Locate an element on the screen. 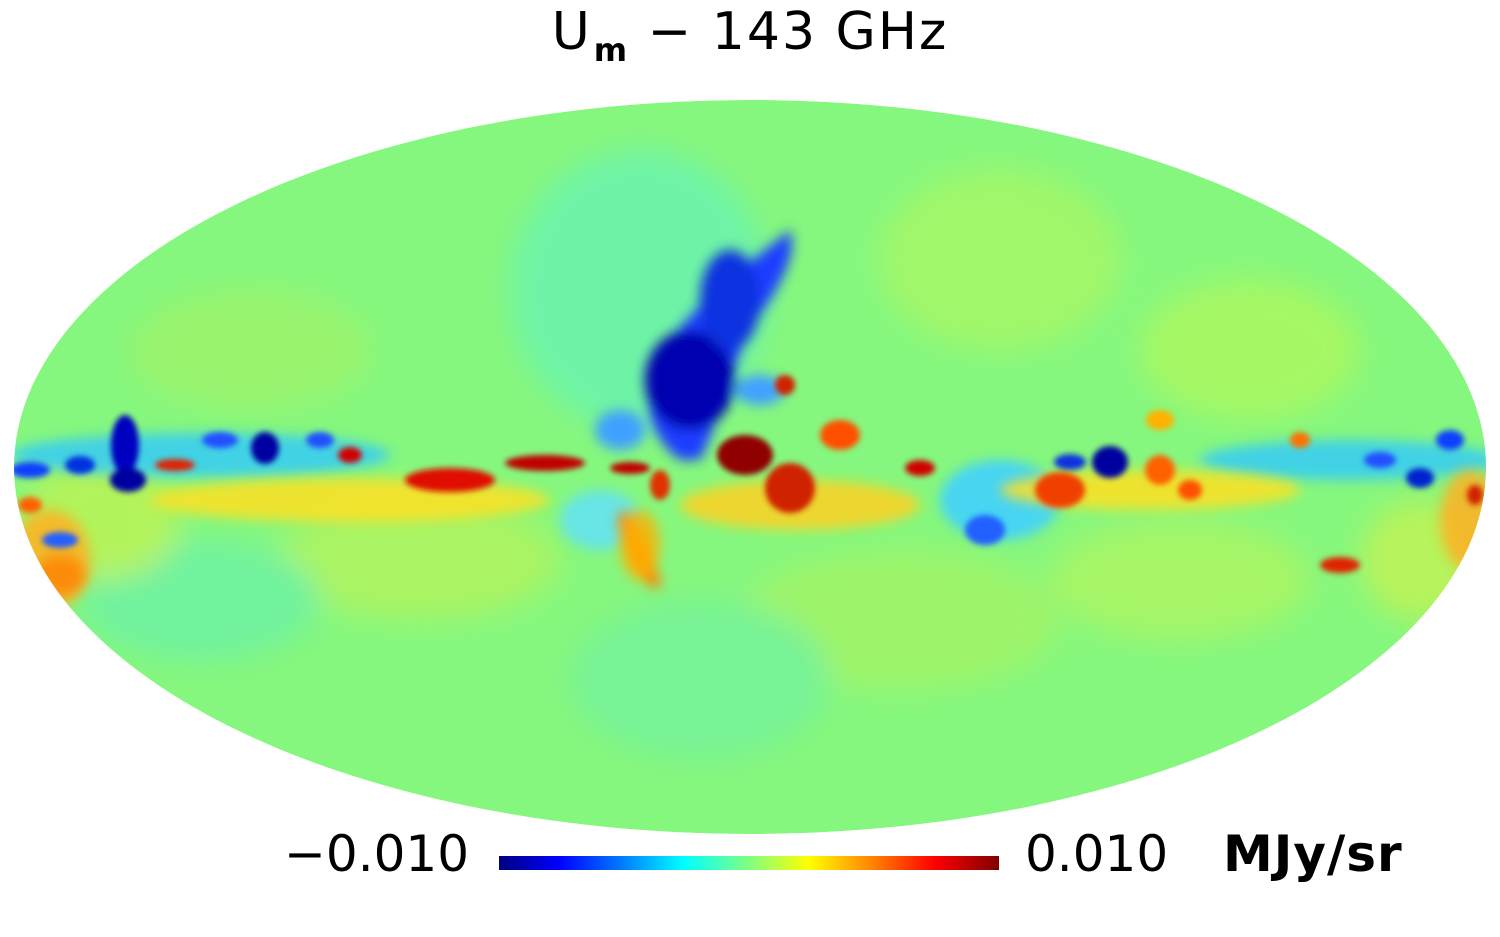  map-title: Um − 143 GHz is located at coordinates (750, 41).